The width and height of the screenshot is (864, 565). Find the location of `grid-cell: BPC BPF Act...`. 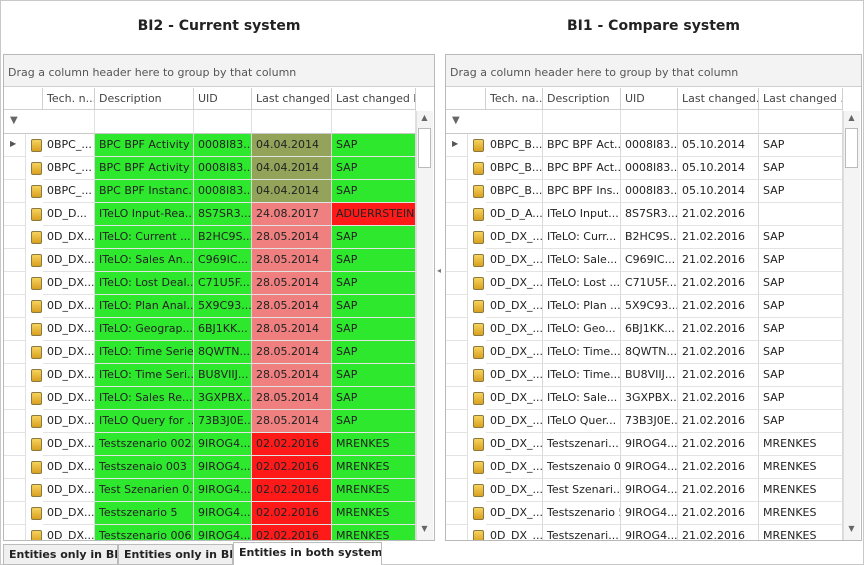

grid-cell: BPC BPF Act... is located at coordinates (582, 168).